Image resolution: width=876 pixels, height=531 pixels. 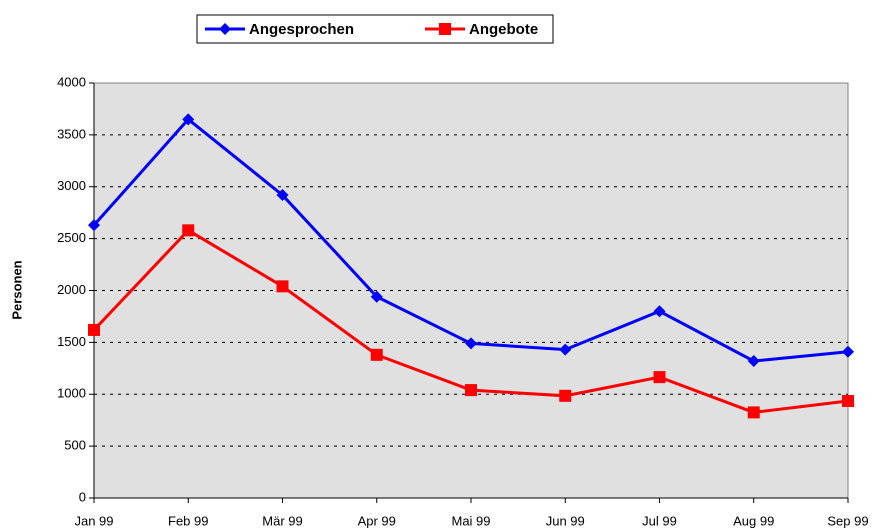 I want to click on y-tick-label: 500, so click(x=75, y=445).